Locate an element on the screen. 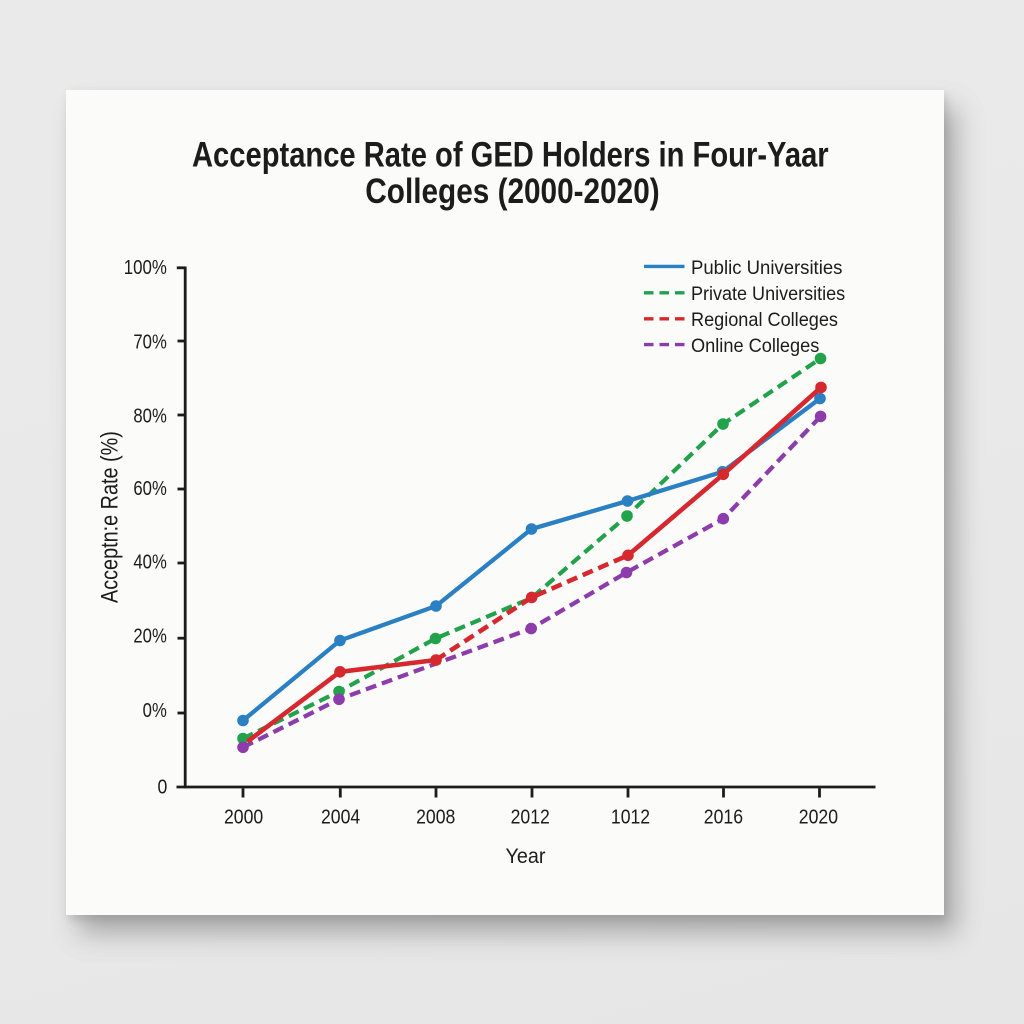  svg-text: 20% is located at coordinates (149, 635).